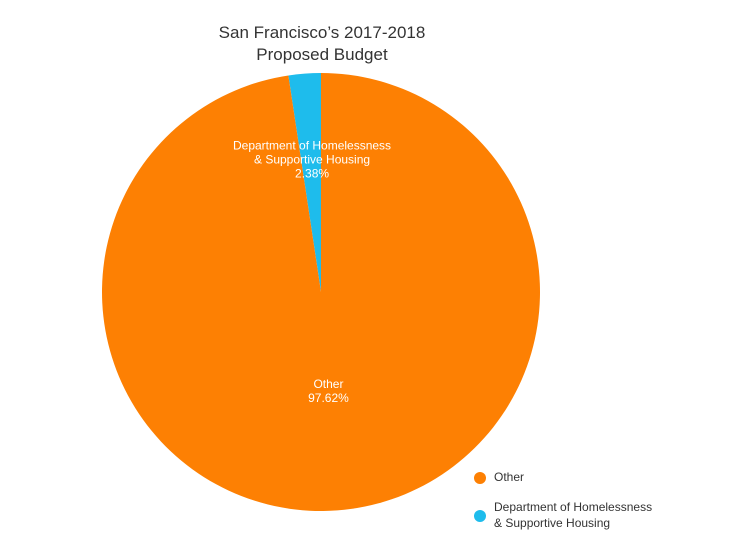 The image size is (733, 551). What do you see at coordinates (312, 146) in the screenshot?
I see `slice-label-department-of-homelessness-supportive-housing-line-1: Department of Homelessness` at bounding box center [312, 146].